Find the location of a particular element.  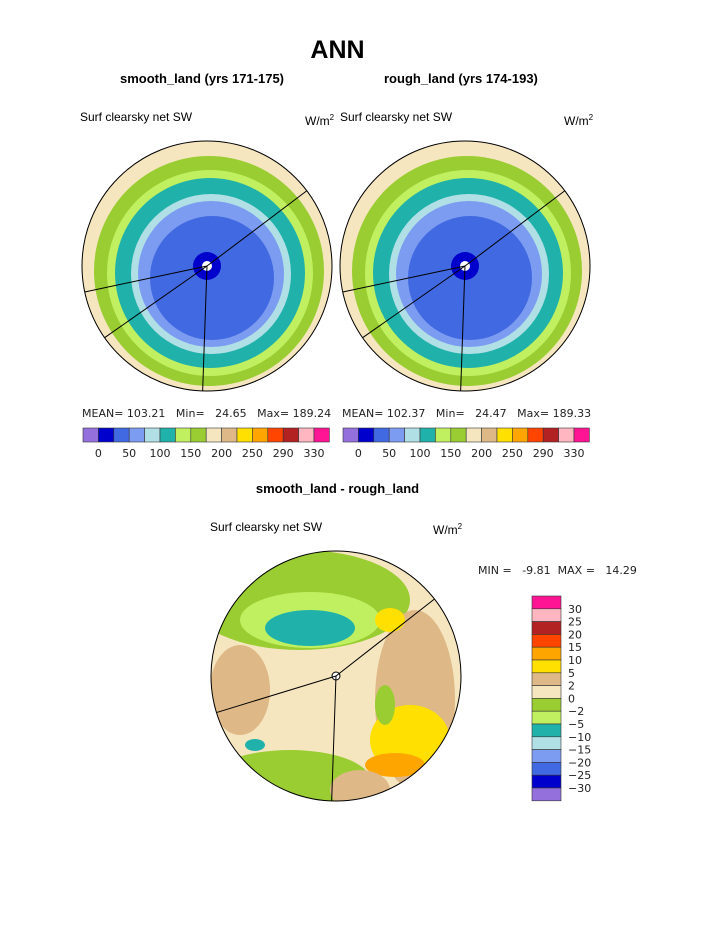

panel1-stats: MEAN= 103.21 Min= 24.65 Max= 189.24 is located at coordinates (206, 413).